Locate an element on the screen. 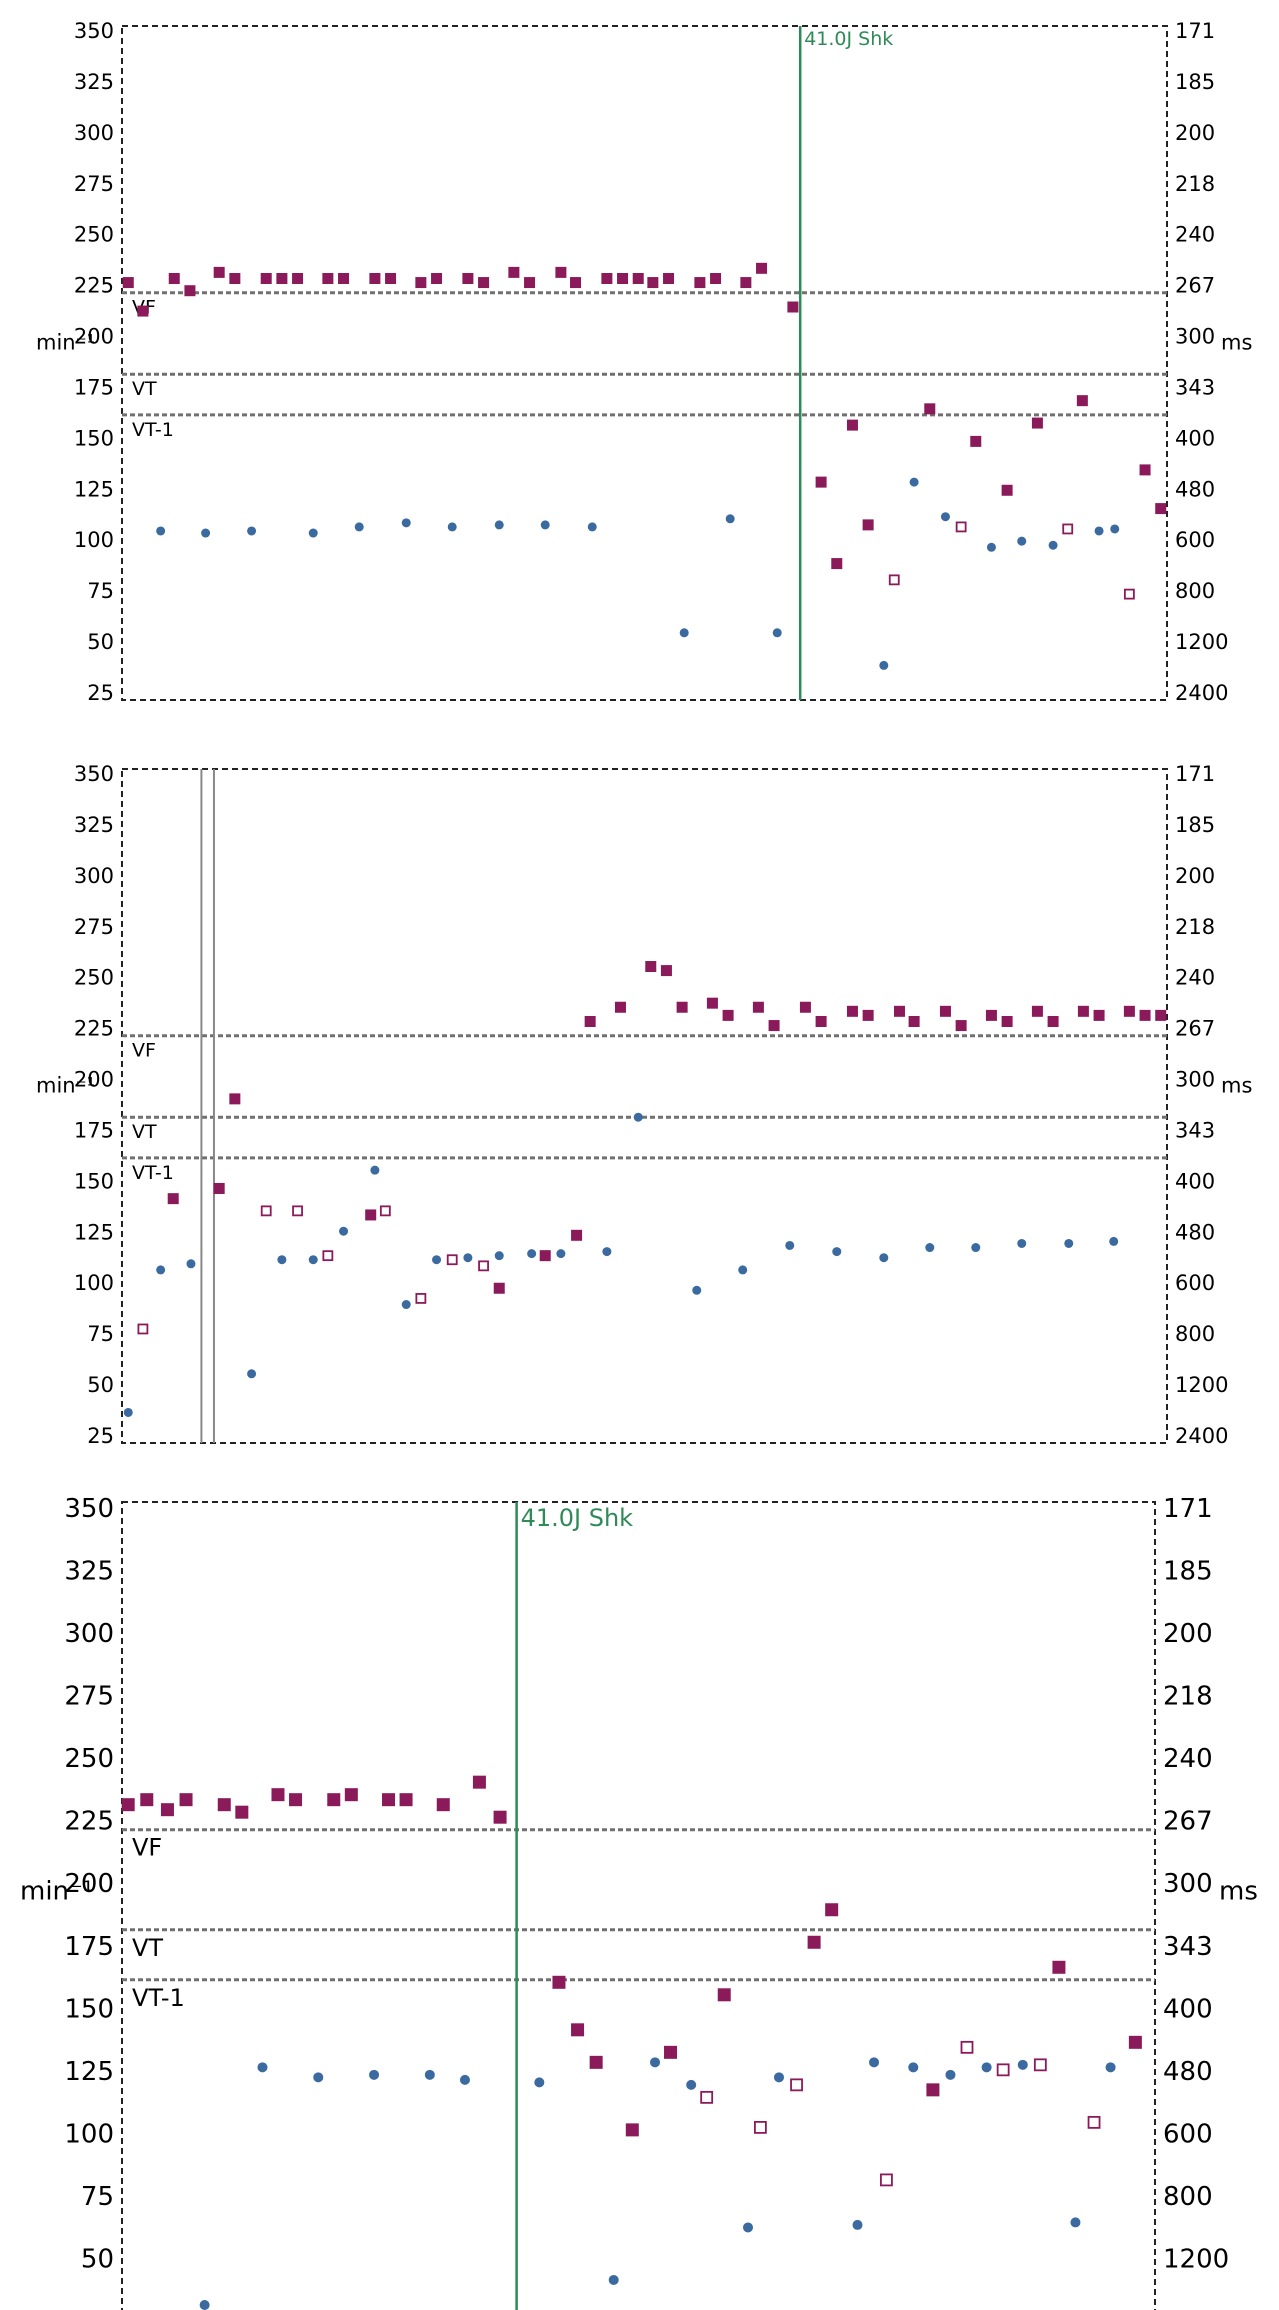 The image size is (1279, 2310). zone-label-vt: VT is located at coordinates (144, 389).